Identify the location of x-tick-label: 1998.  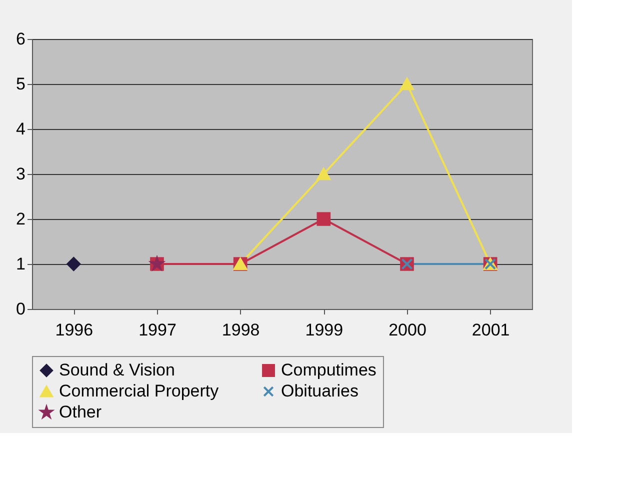
(241, 330).